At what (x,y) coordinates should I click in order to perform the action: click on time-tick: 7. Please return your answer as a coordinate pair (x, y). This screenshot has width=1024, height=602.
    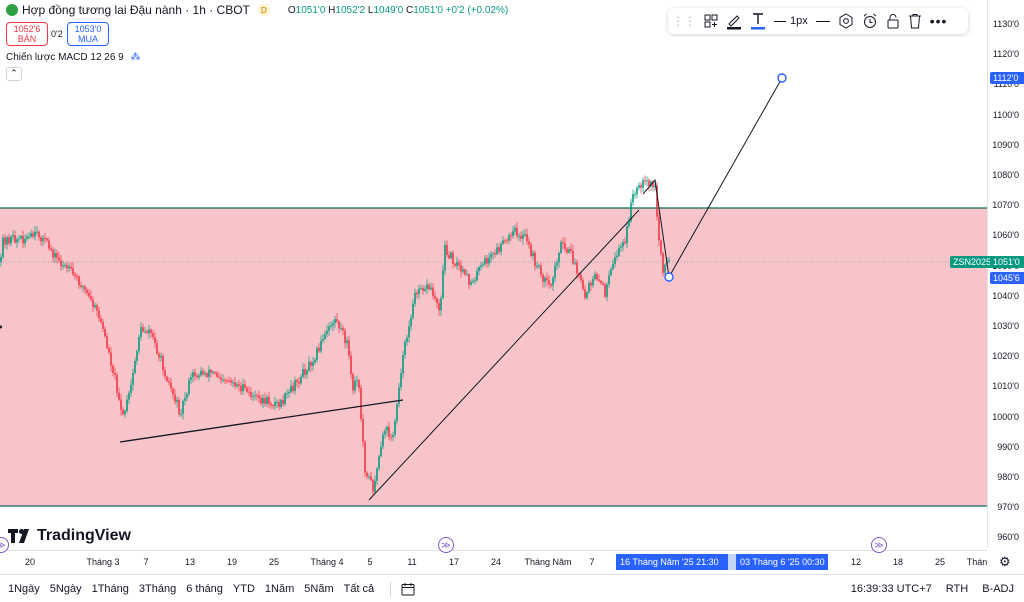
    Looking at the image, I should click on (592, 562).